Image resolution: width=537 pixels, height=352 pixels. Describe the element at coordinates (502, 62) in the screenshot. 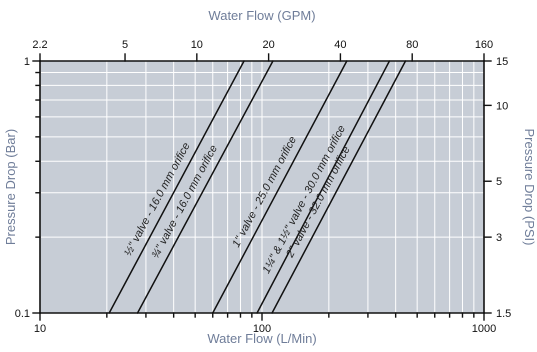

I see `right-tick-label: 15` at that location.